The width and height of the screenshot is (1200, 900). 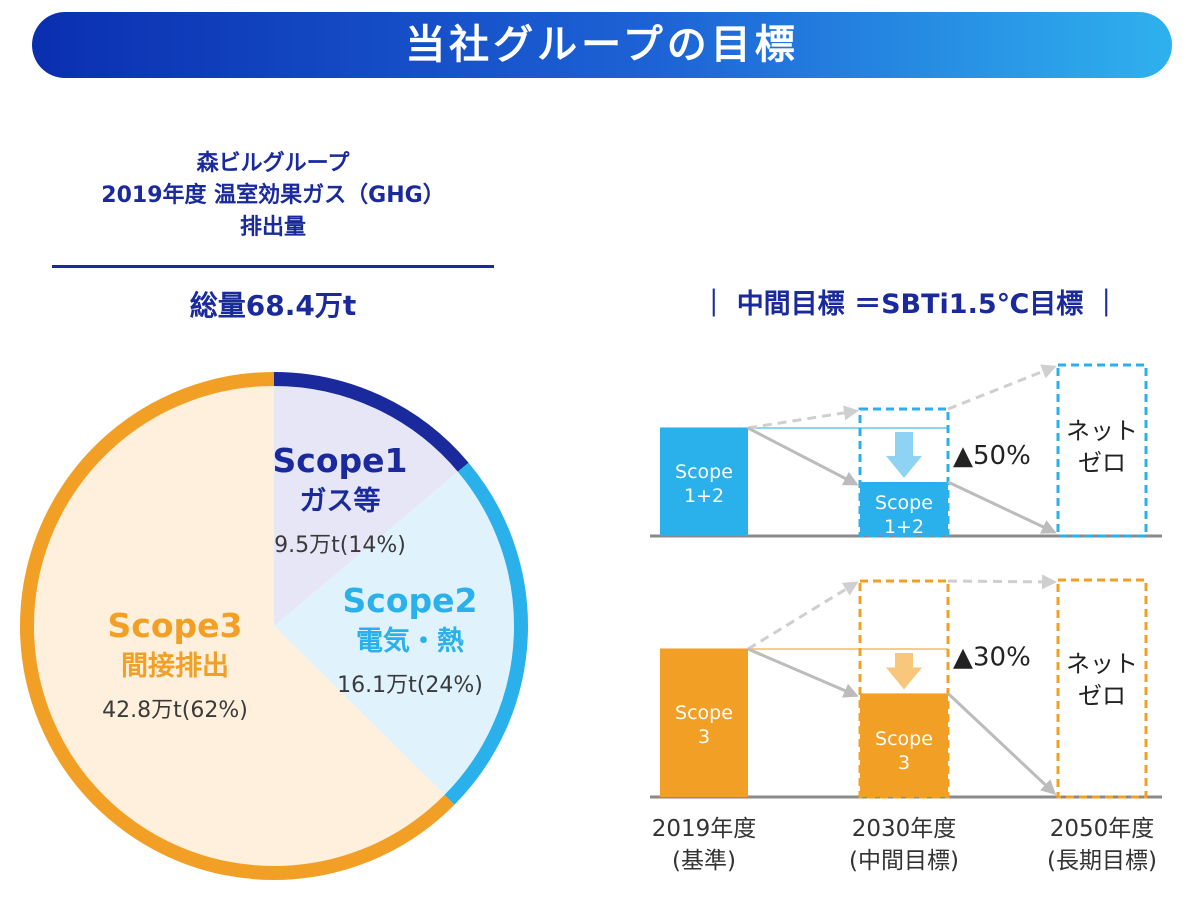 What do you see at coordinates (704, 861) in the screenshot?
I see `x-label-1-note: (基準)` at bounding box center [704, 861].